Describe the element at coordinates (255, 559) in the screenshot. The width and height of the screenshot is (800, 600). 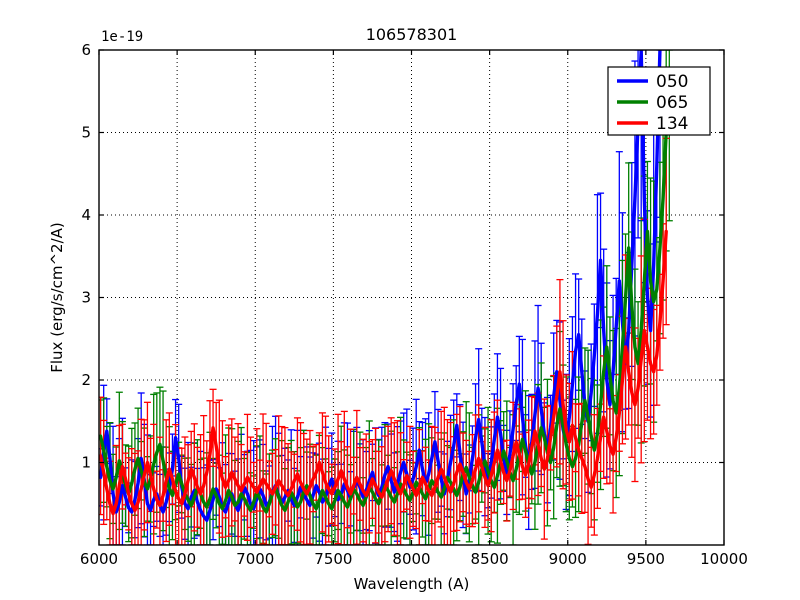
I see `x-tick-label: 7000` at that location.